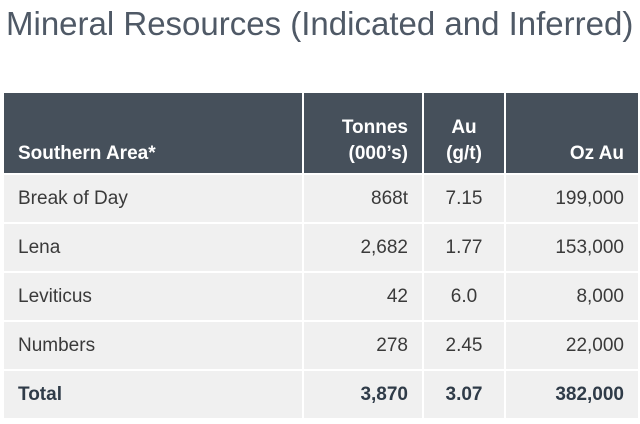 The width and height of the screenshot is (640, 424). What do you see at coordinates (464, 198) in the screenshot?
I see `cell-au: 7.15` at bounding box center [464, 198].